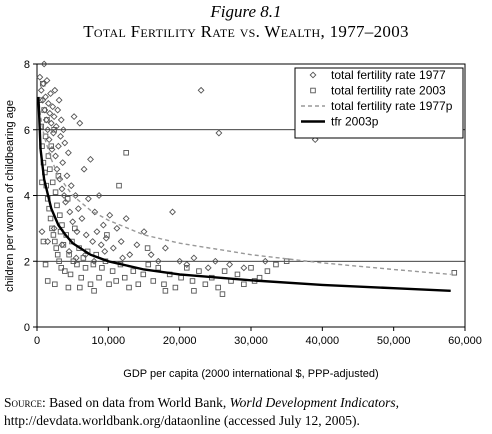 The width and height of the screenshot is (492, 434). What do you see at coordinates (25, 402) in the screenshot?
I see `source-prefix: Source:` at bounding box center [25, 402].